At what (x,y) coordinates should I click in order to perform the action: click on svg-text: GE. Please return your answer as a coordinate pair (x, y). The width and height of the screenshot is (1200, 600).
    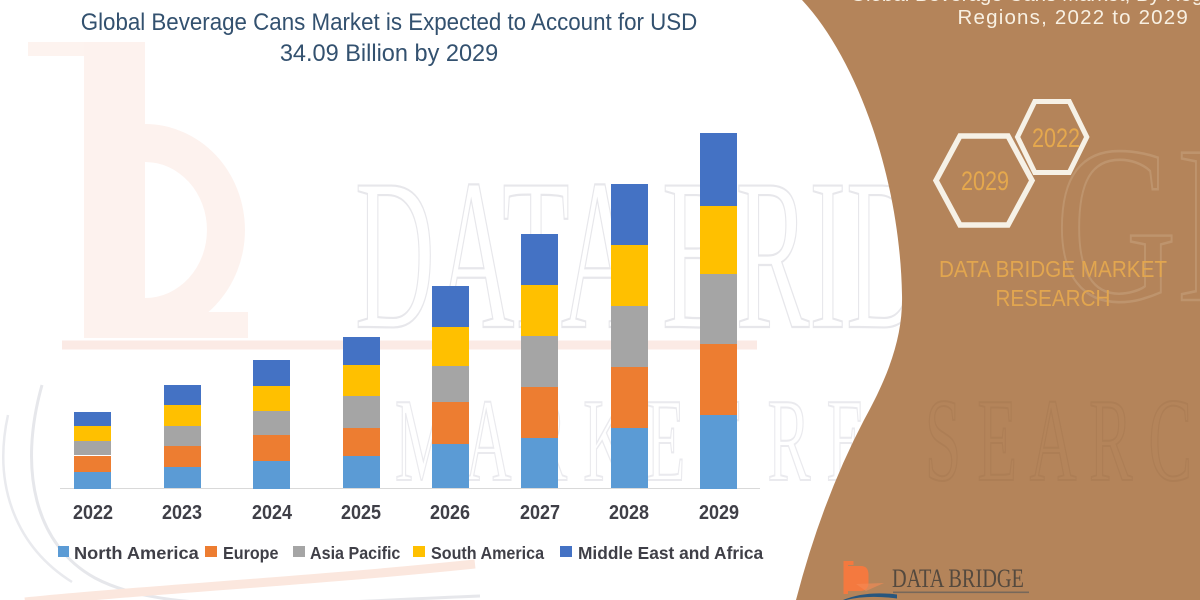
    Looking at the image, I should click on (1127, 224).